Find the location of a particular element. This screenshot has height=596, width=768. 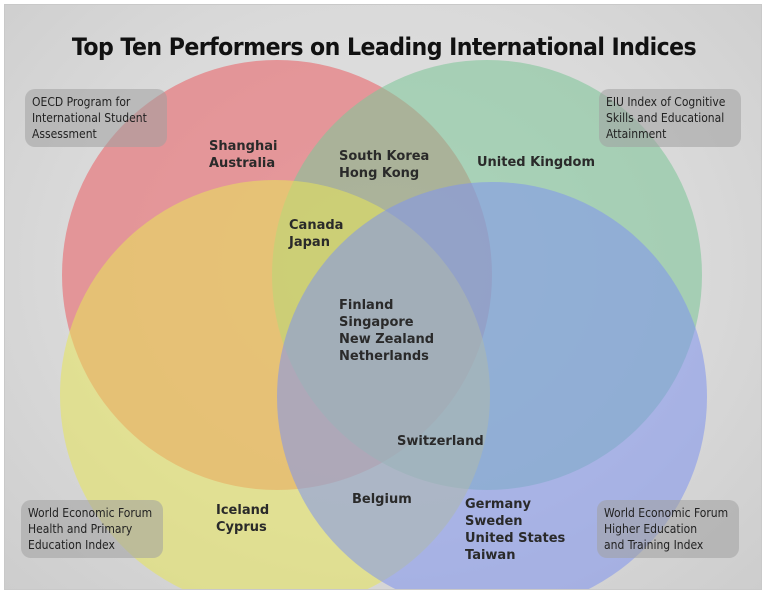

country-label: Netherlands is located at coordinates (386, 356).